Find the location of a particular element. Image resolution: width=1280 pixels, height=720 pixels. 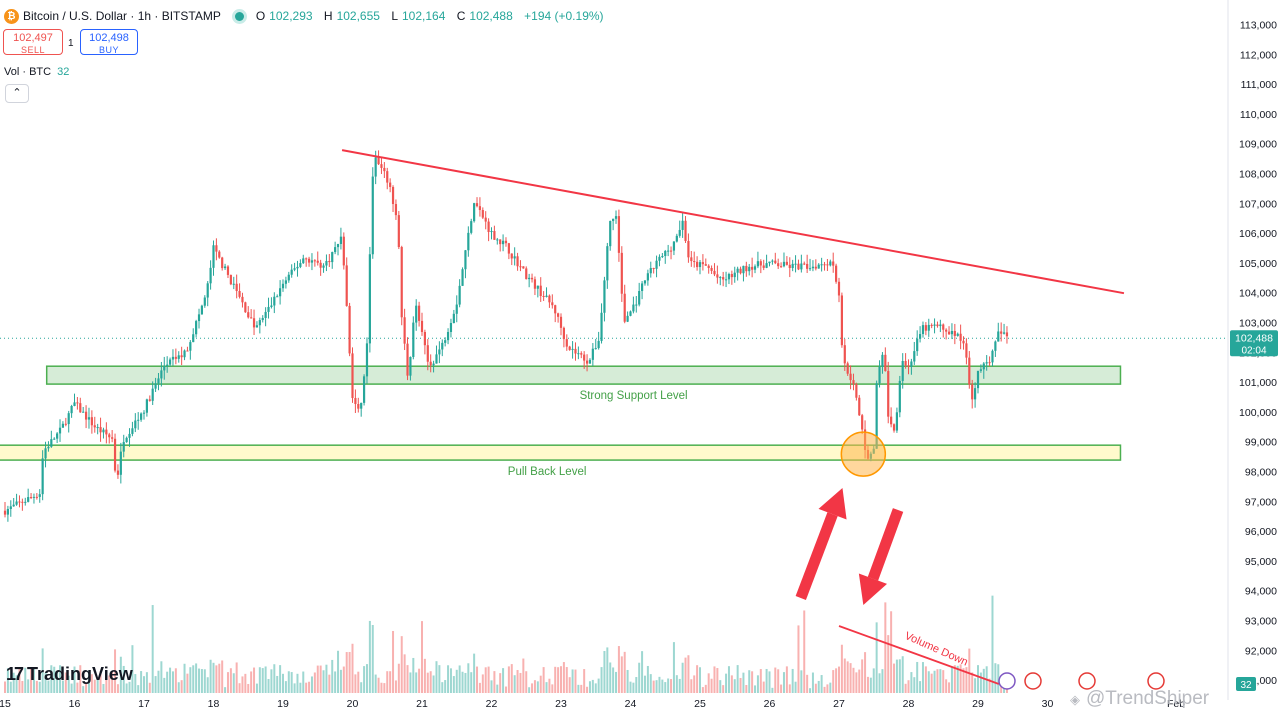

change-value: +194 (+0.19%) is located at coordinates (564, 16).